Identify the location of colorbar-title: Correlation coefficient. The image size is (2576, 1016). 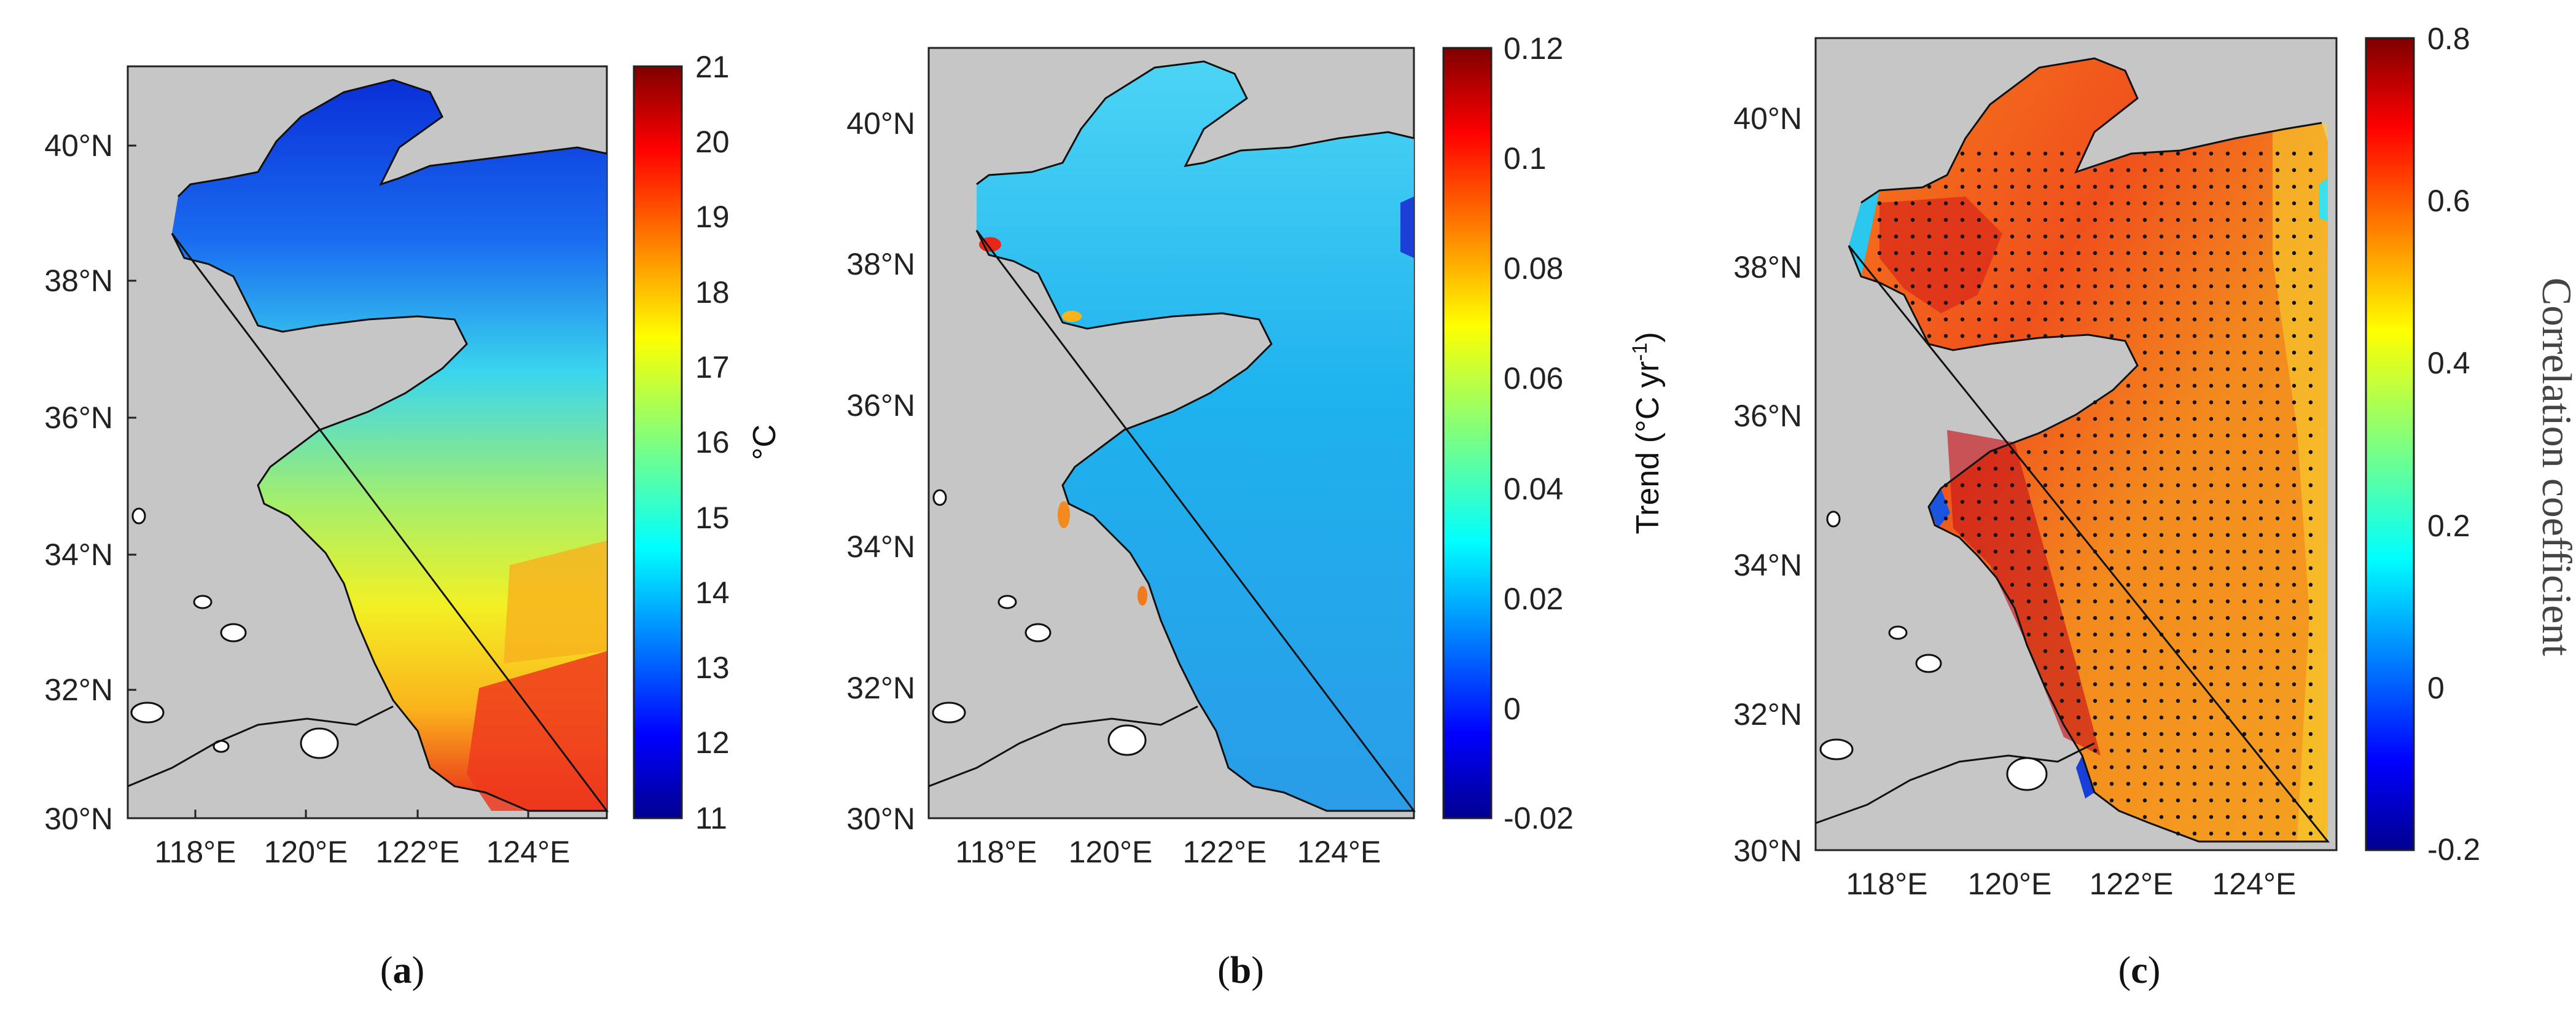
(2555, 467).